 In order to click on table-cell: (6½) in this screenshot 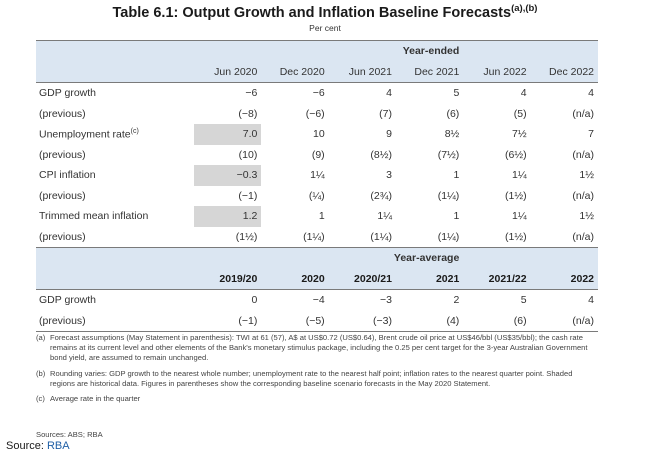, I will do `click(516, 154)`.